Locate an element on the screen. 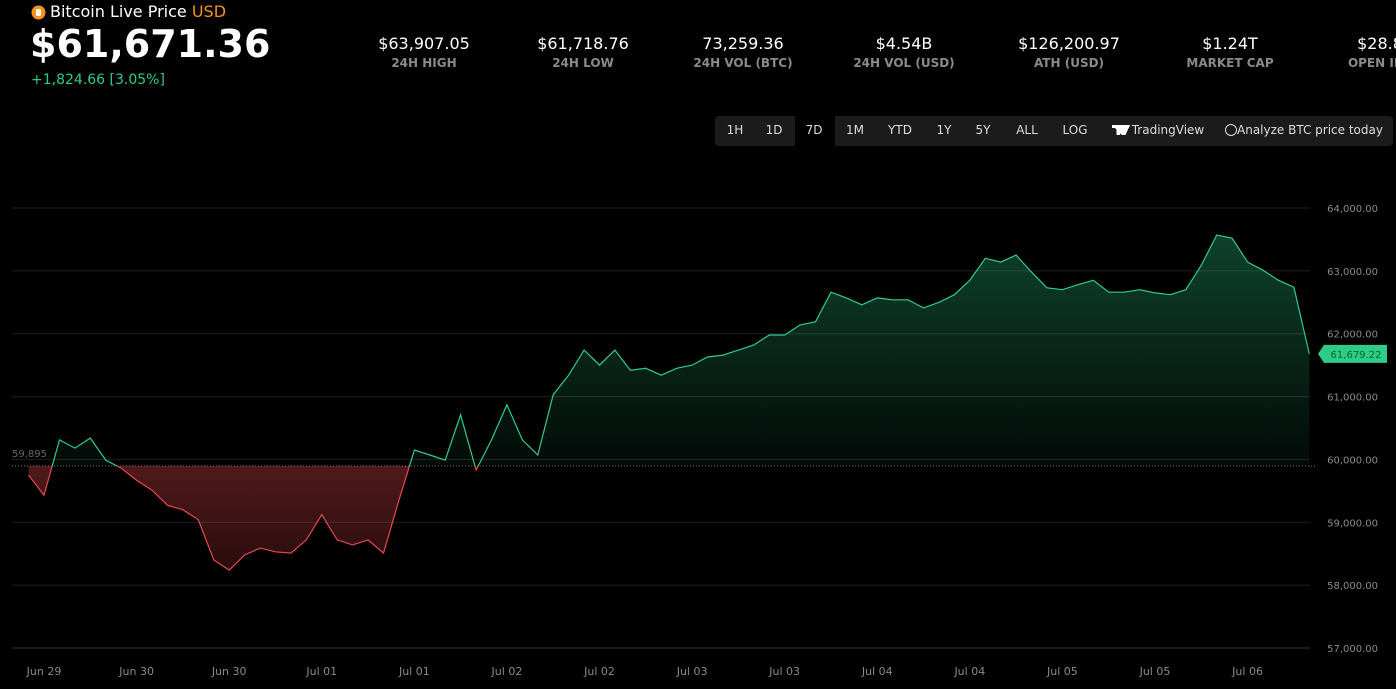 This screenshot has width=1396, height=689. y-tick-label: 63,000.00 is located at coordinates (1352, 272).